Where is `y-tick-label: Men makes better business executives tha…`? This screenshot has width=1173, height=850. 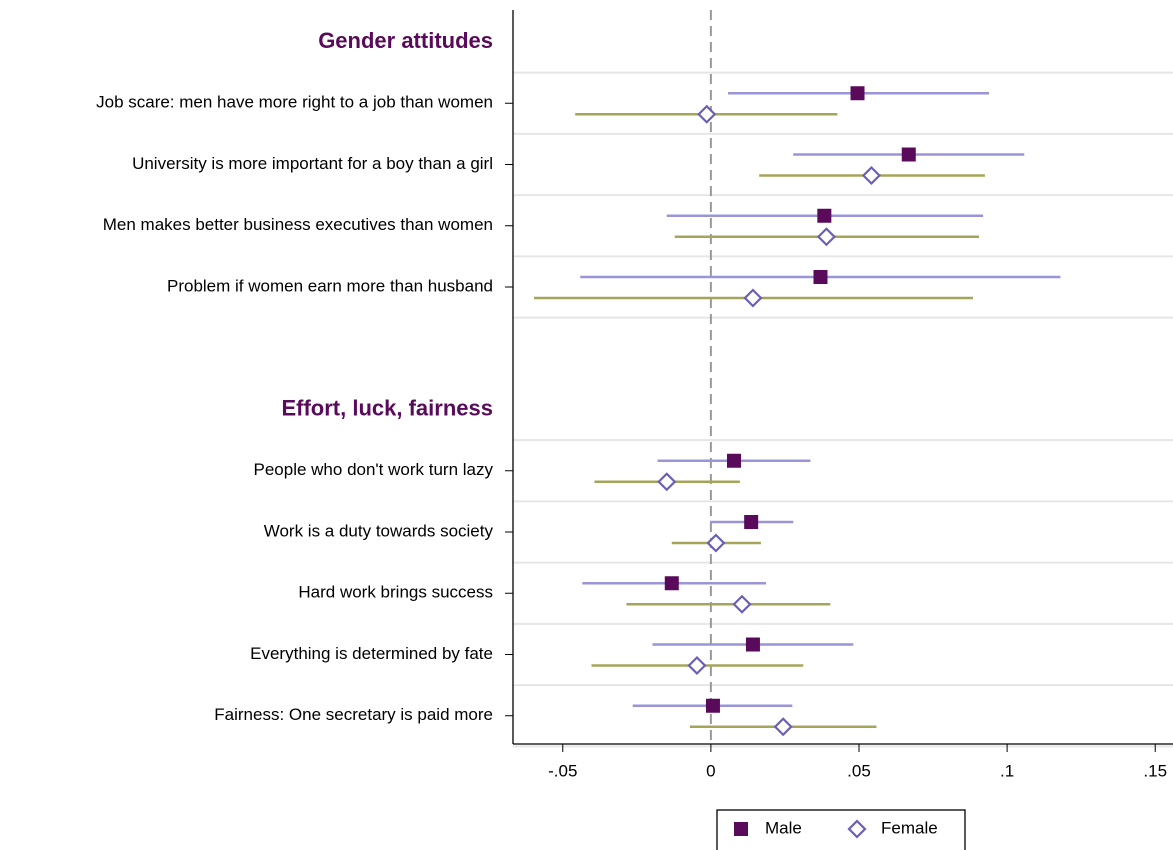 y-tick-label: Men makes better business executives tha… is located at coordinates (298, 224).